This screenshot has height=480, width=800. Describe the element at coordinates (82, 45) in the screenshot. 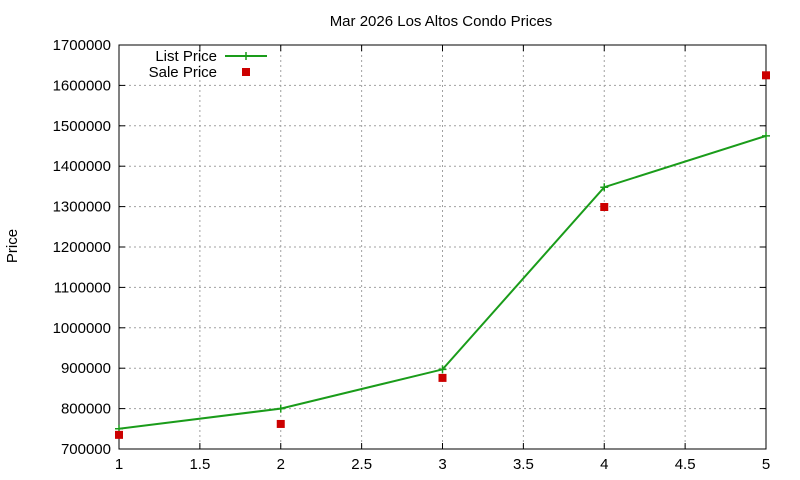

I see `y-tick-label: 1700000` at that location.